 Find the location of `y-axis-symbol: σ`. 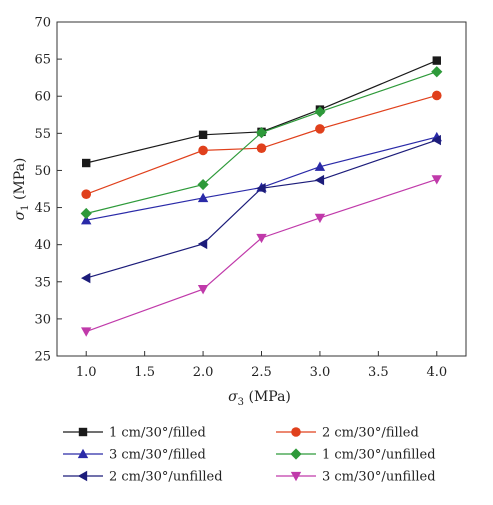

y-axis-symbol: σ is located at coordinates (20, 215).